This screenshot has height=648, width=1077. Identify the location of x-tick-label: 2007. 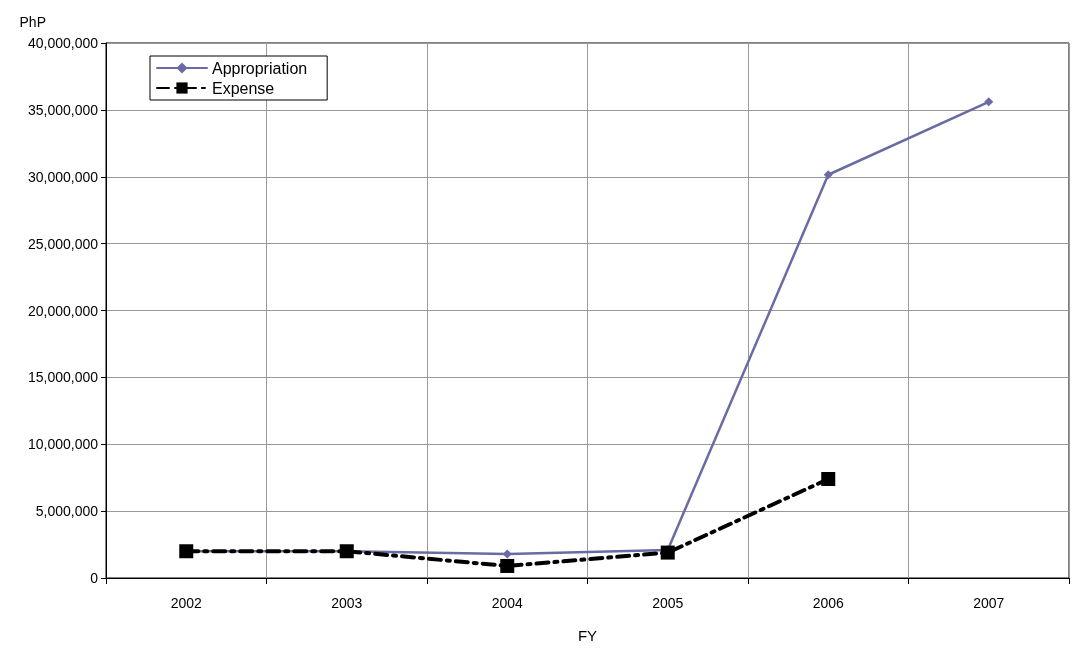
(989, 603).